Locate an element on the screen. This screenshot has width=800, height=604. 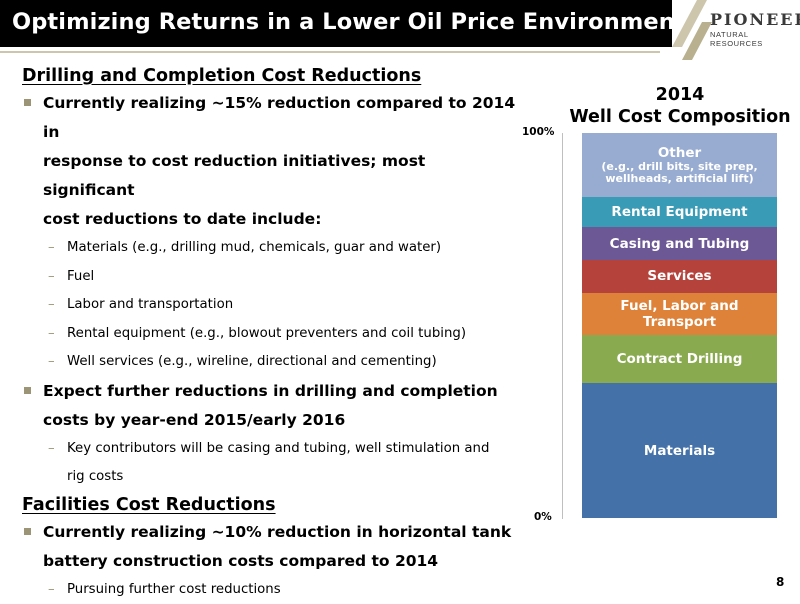
bar-segment-note: (e.g., drill bits, site prep, is located at coordinates (679, 167).